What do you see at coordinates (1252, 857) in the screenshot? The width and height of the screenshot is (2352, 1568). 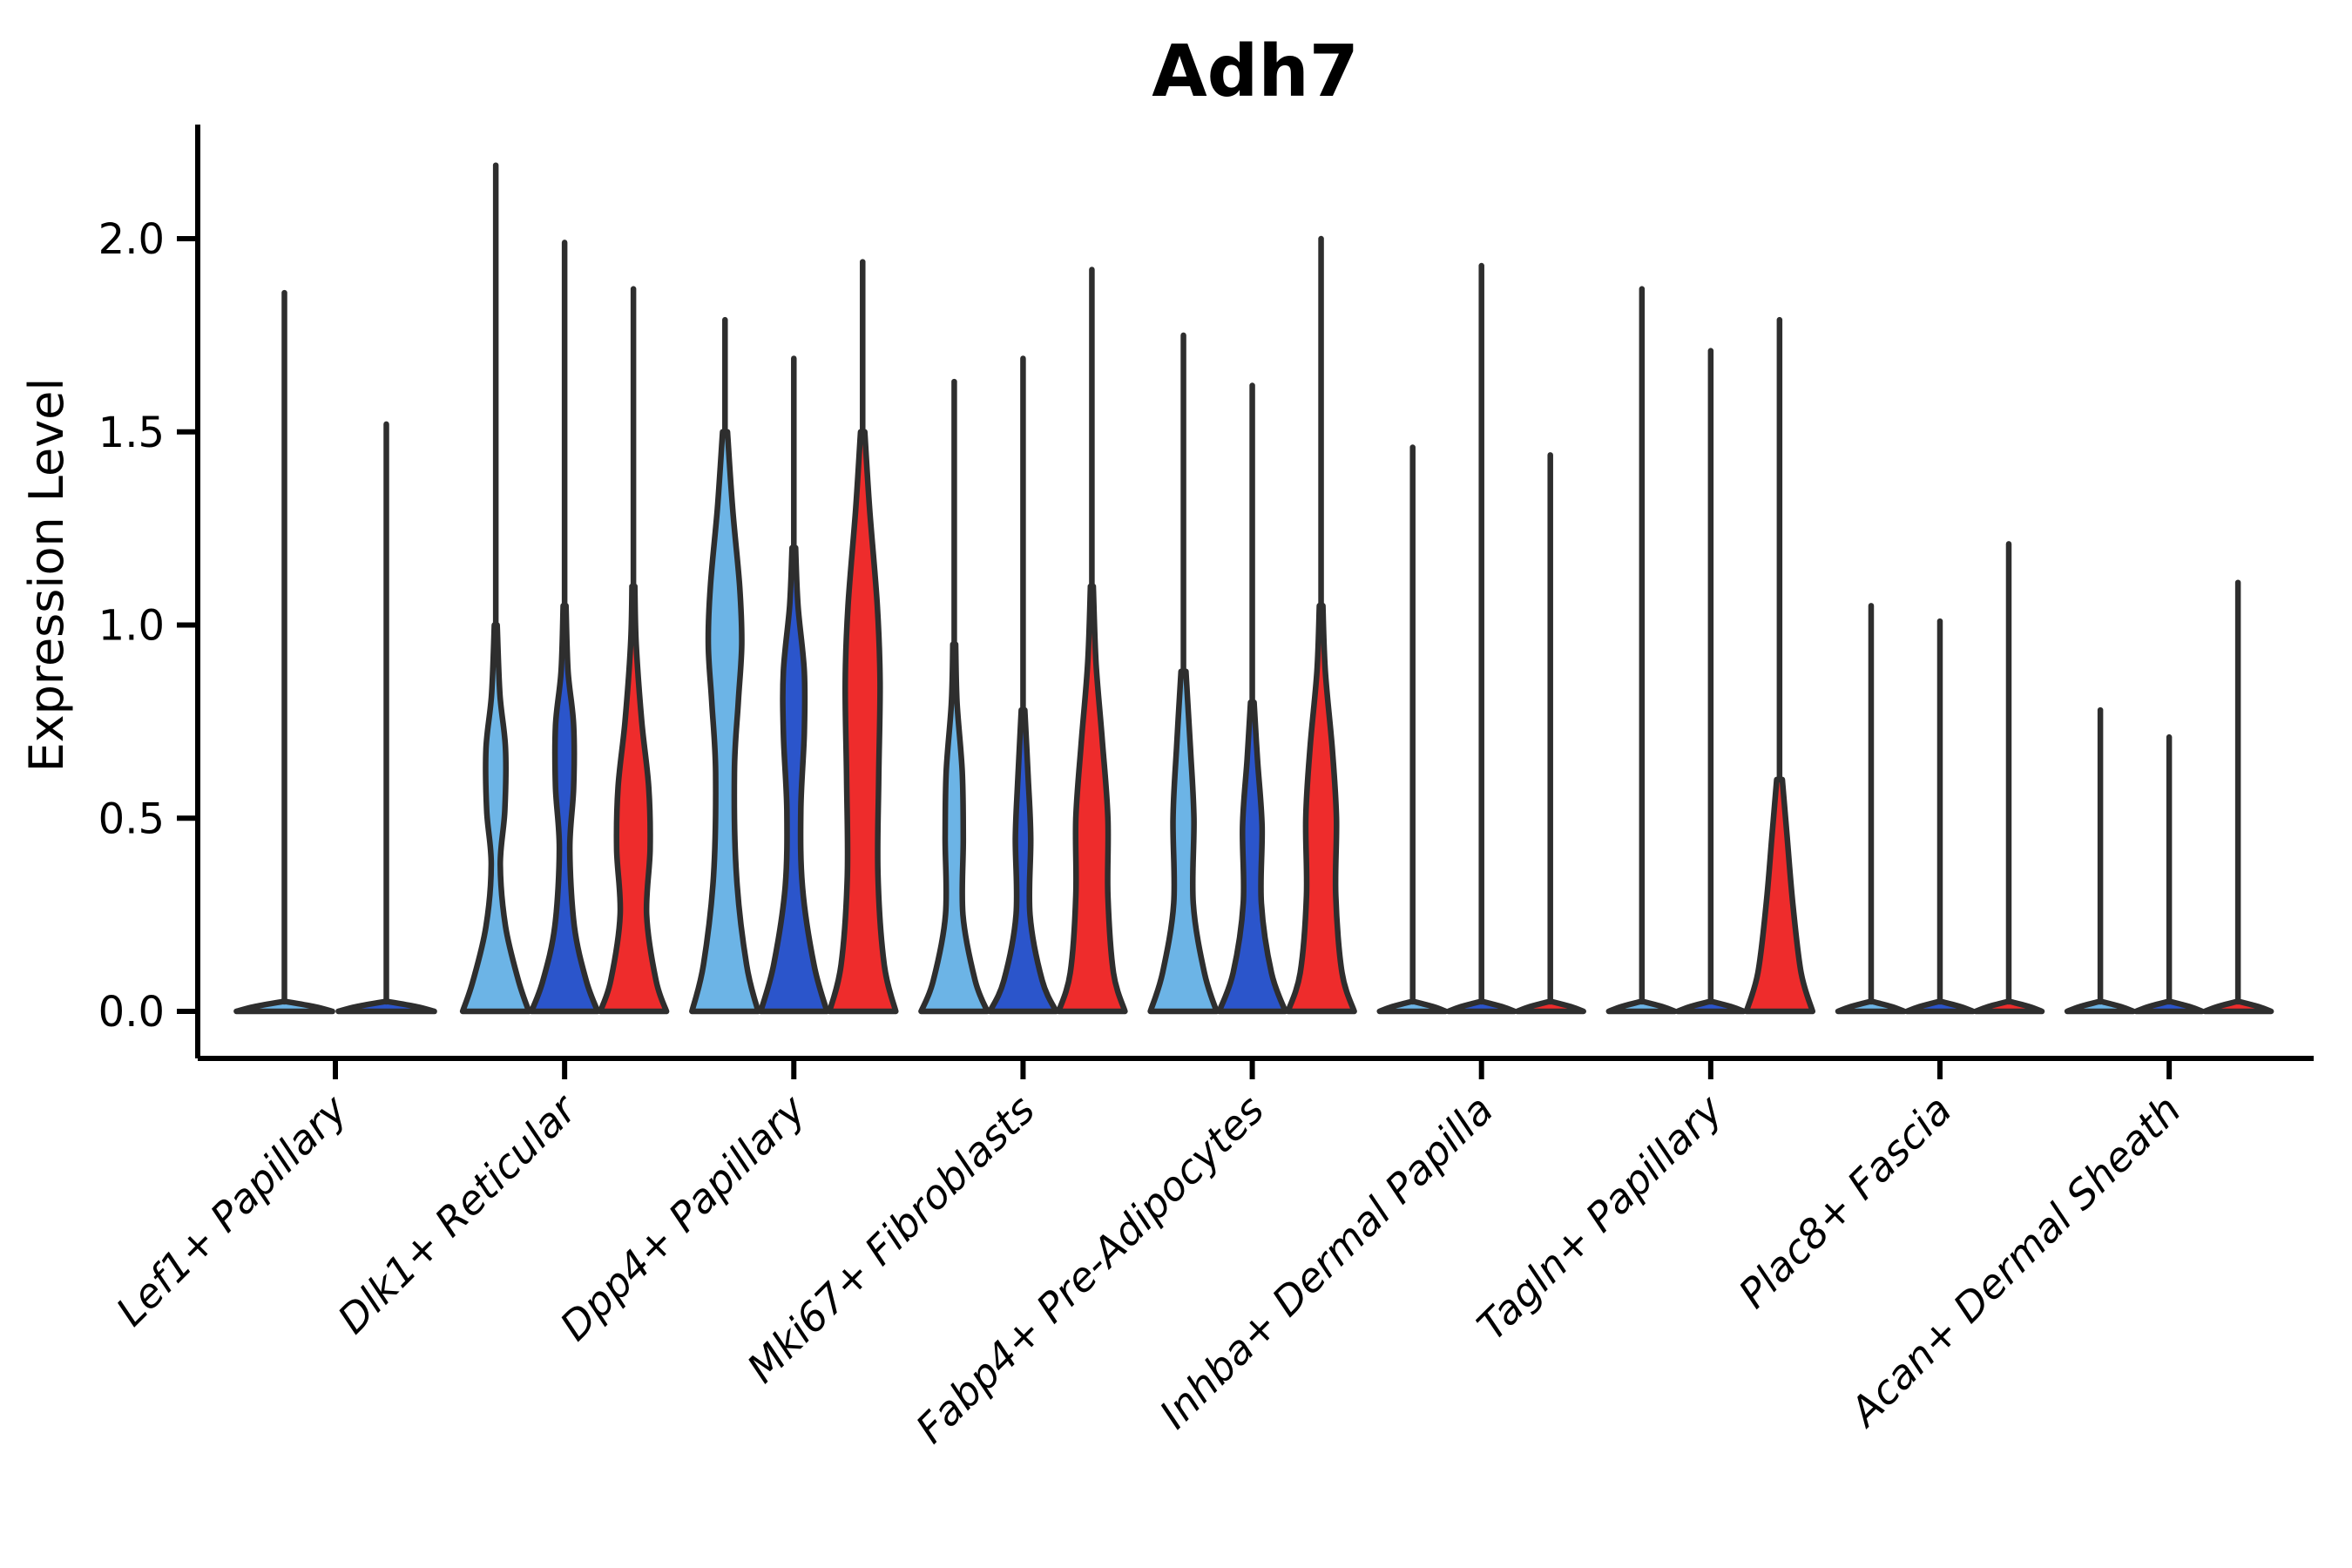 I see `violin-body-g5-s2` at bounding box center [1252, 857].